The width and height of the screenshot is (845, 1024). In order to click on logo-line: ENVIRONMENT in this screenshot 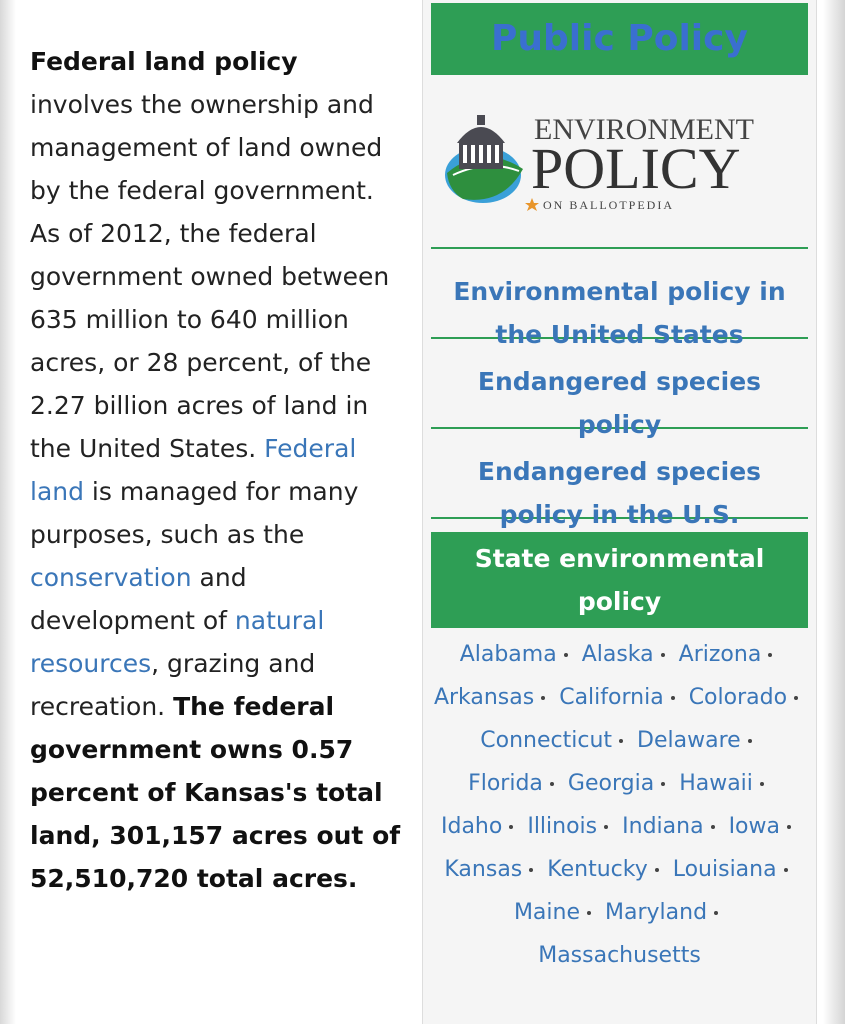, I will do `click(644, 129)`.